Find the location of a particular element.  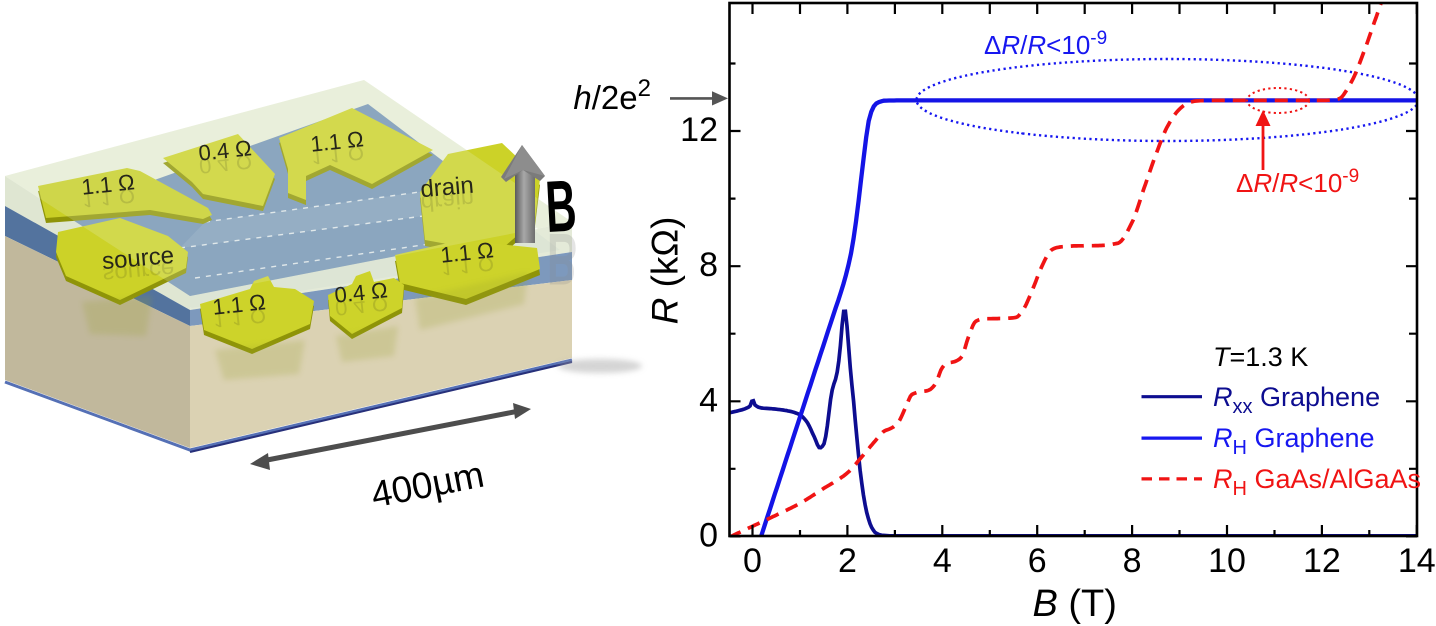

svg-text: B (T) is located at coordinates (1074, 604).